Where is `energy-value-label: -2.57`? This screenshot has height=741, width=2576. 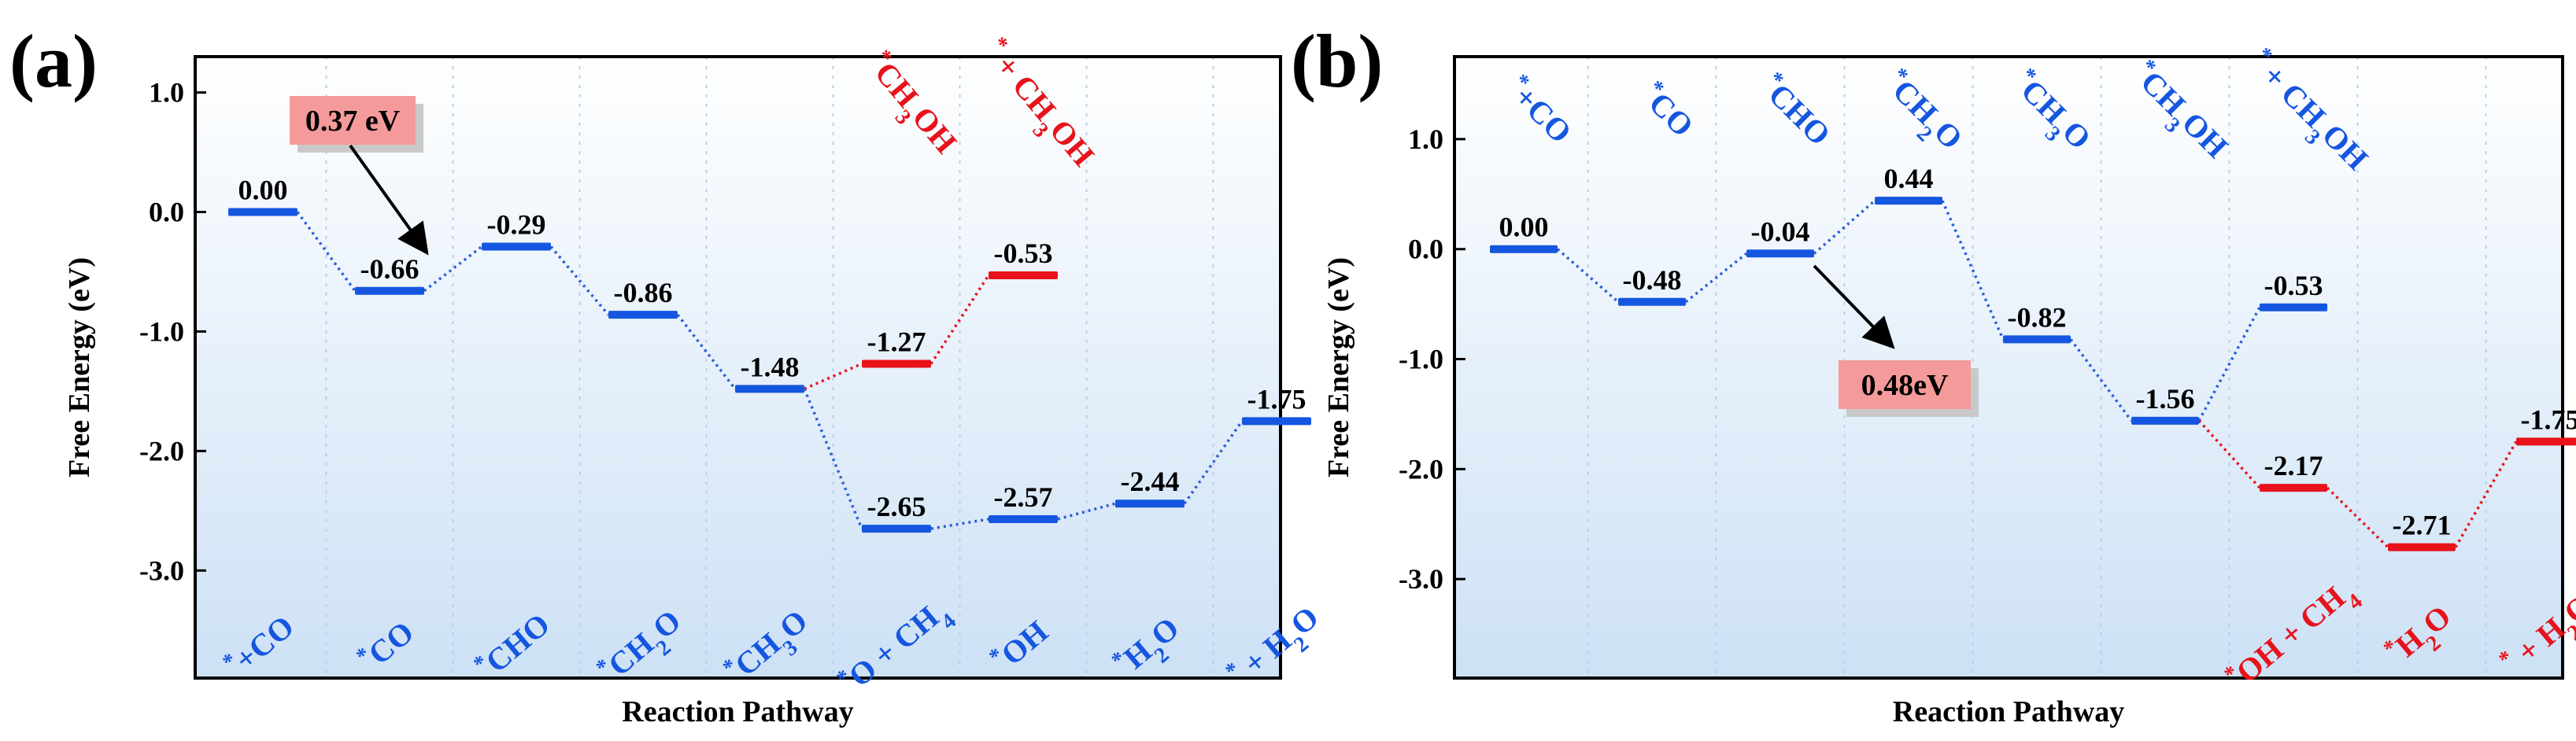
energy-value-label: -2.57 is located at coordinates (1023, 497).